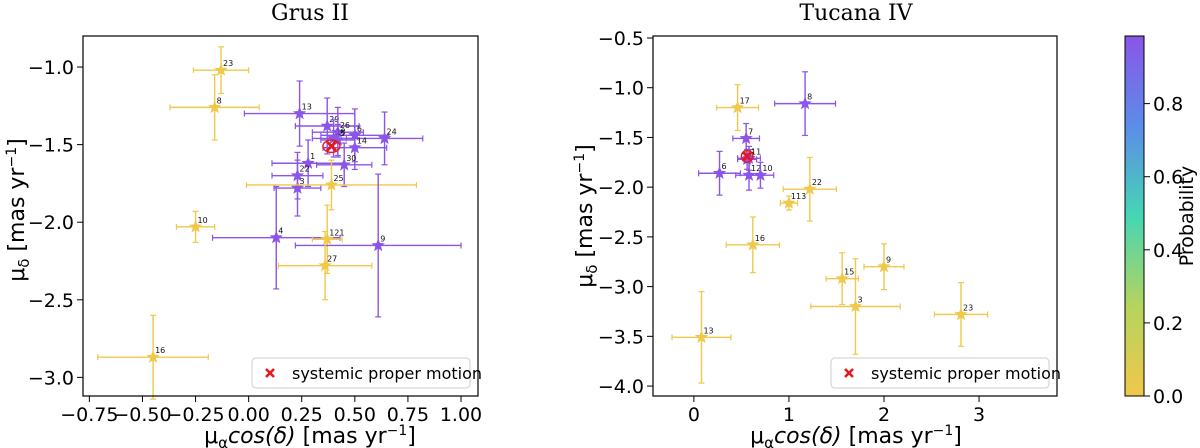 The image size is (1200, 448). I want to click on grus-ii-ytick-2: −2.0, so click(55, 223).